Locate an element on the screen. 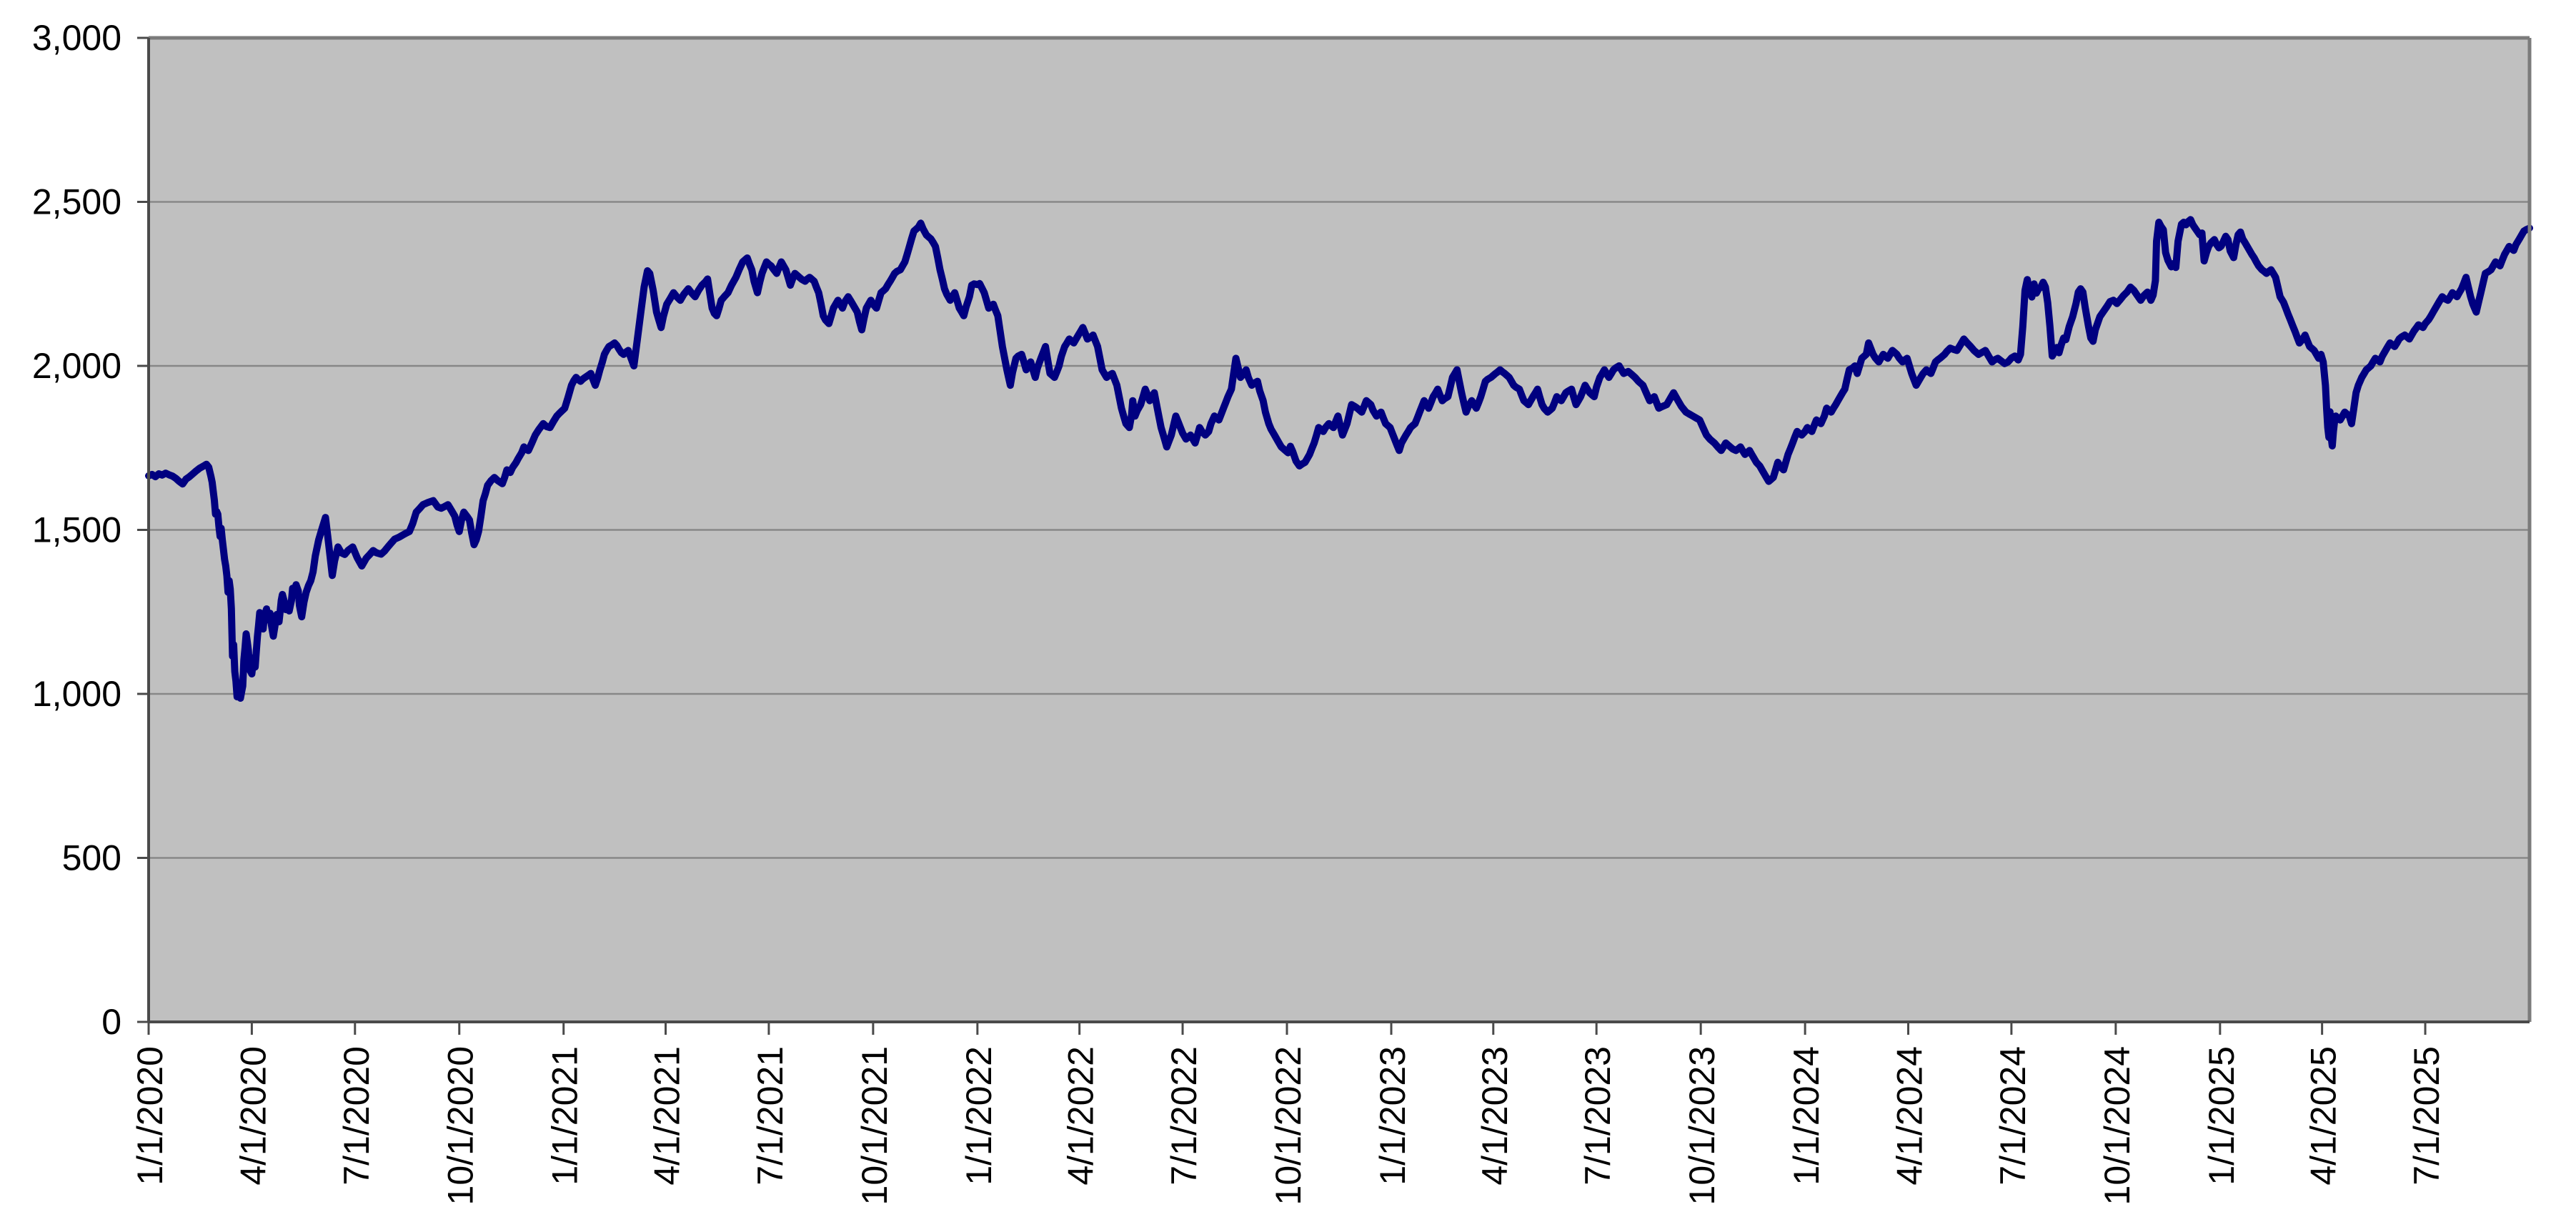  x-tick-label-7/1/2021: 7/1/2021 is located at coordinates (770, 1116).